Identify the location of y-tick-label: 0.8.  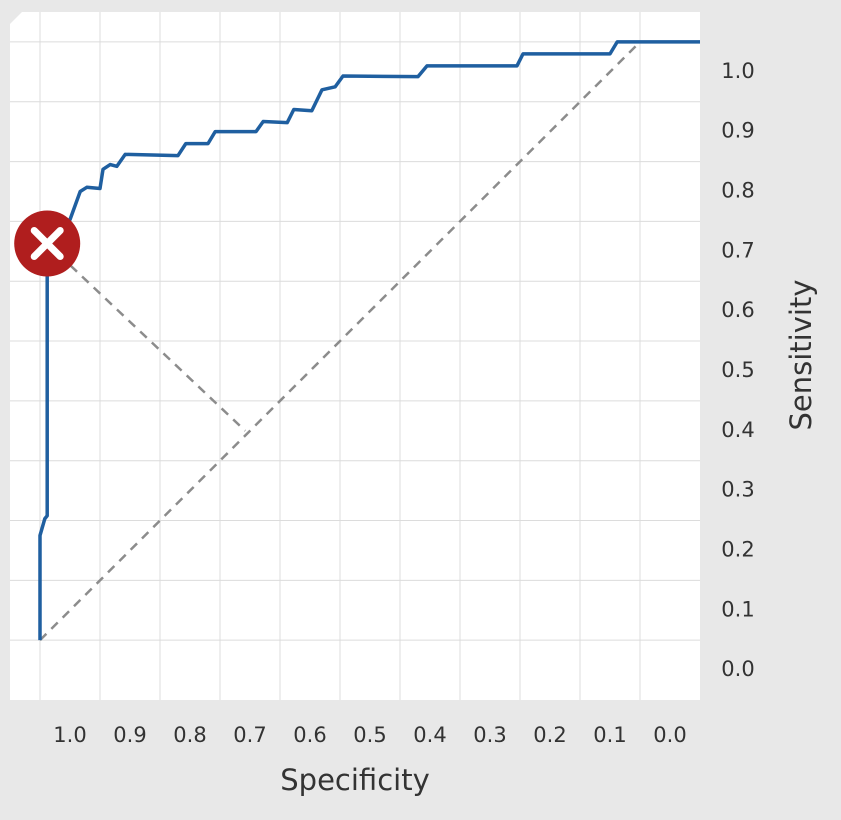
(737, 191).